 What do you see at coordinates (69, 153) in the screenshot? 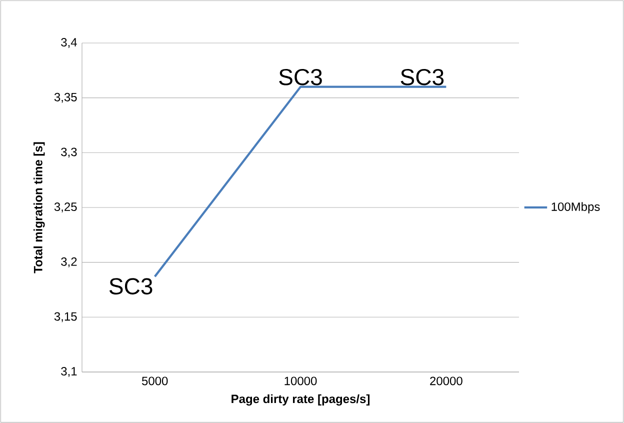
I see `y-tick-label: 3,3` at bounding box center [69, 153].